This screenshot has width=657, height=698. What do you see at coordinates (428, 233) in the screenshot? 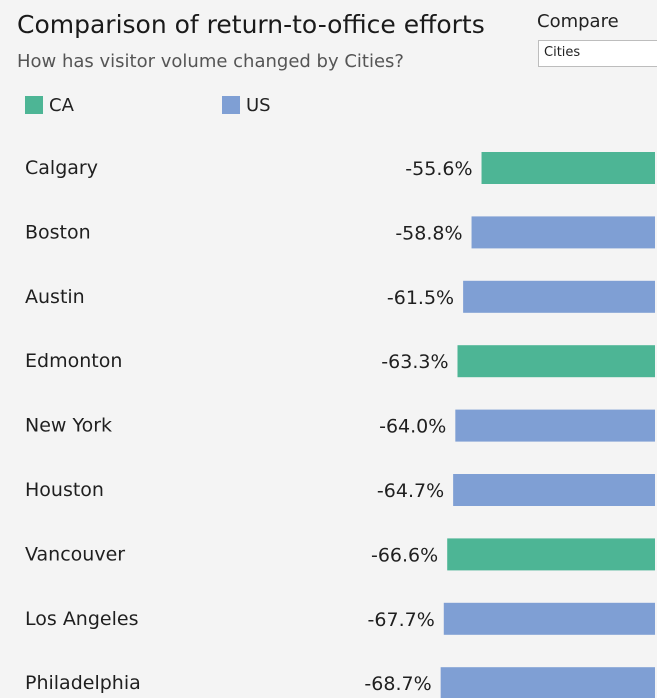
I see `value-label: -58.8%` at bounding box center [428, 233].